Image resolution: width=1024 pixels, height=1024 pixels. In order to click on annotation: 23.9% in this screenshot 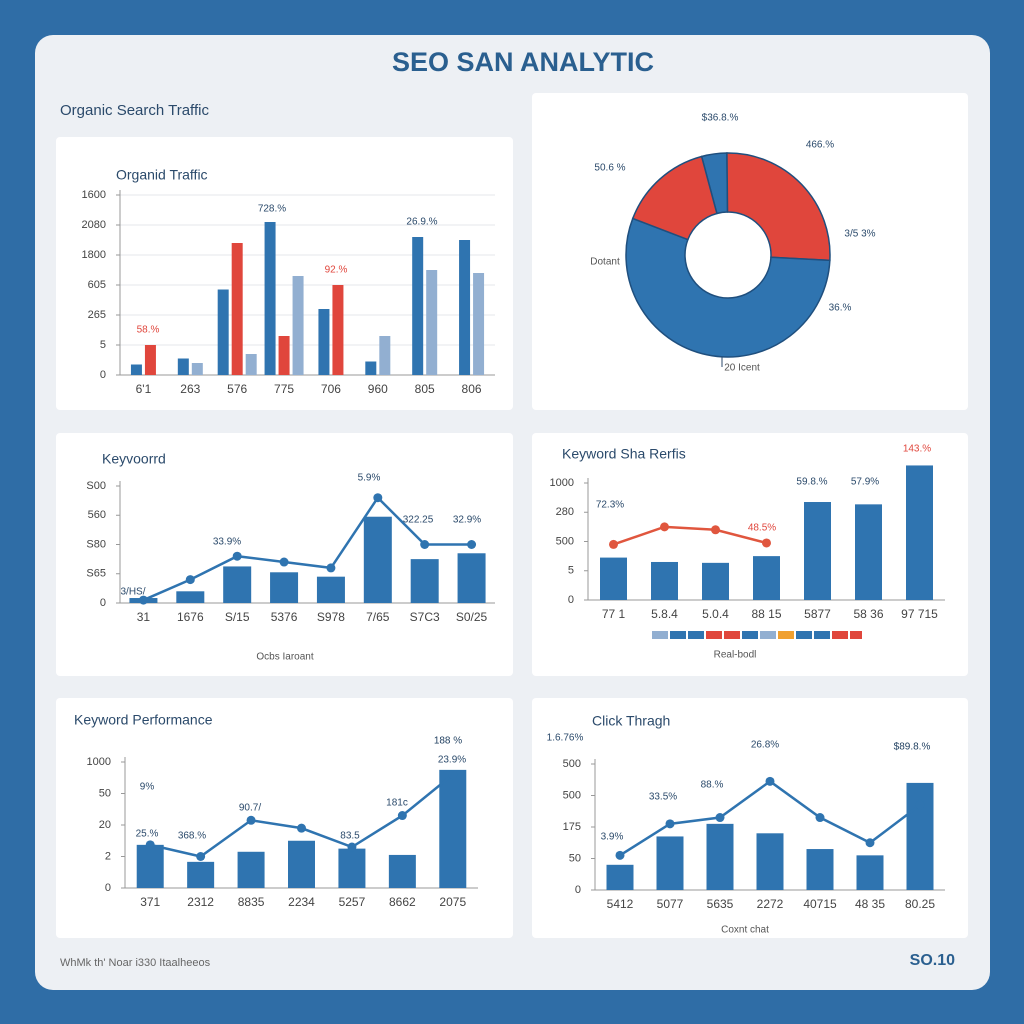, I will do `click(452, 760)`.